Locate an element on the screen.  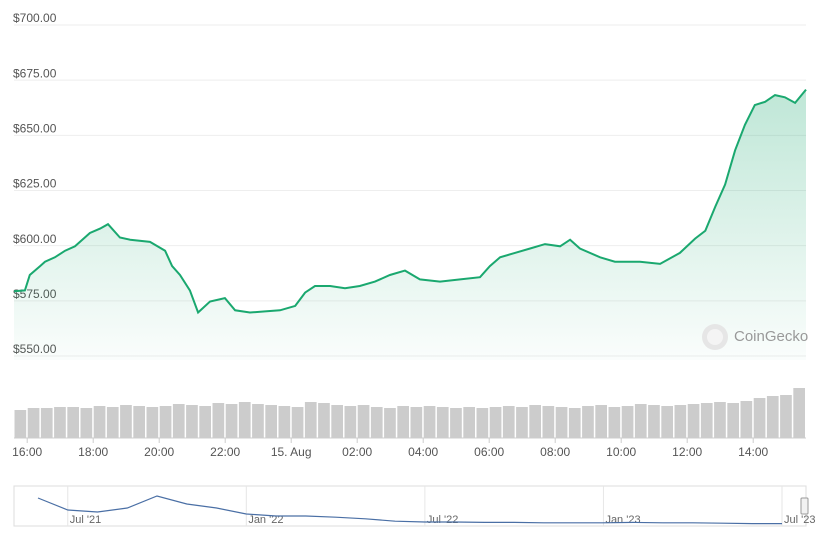
watermark: CoinGecko is located at coordinates (755, 337).